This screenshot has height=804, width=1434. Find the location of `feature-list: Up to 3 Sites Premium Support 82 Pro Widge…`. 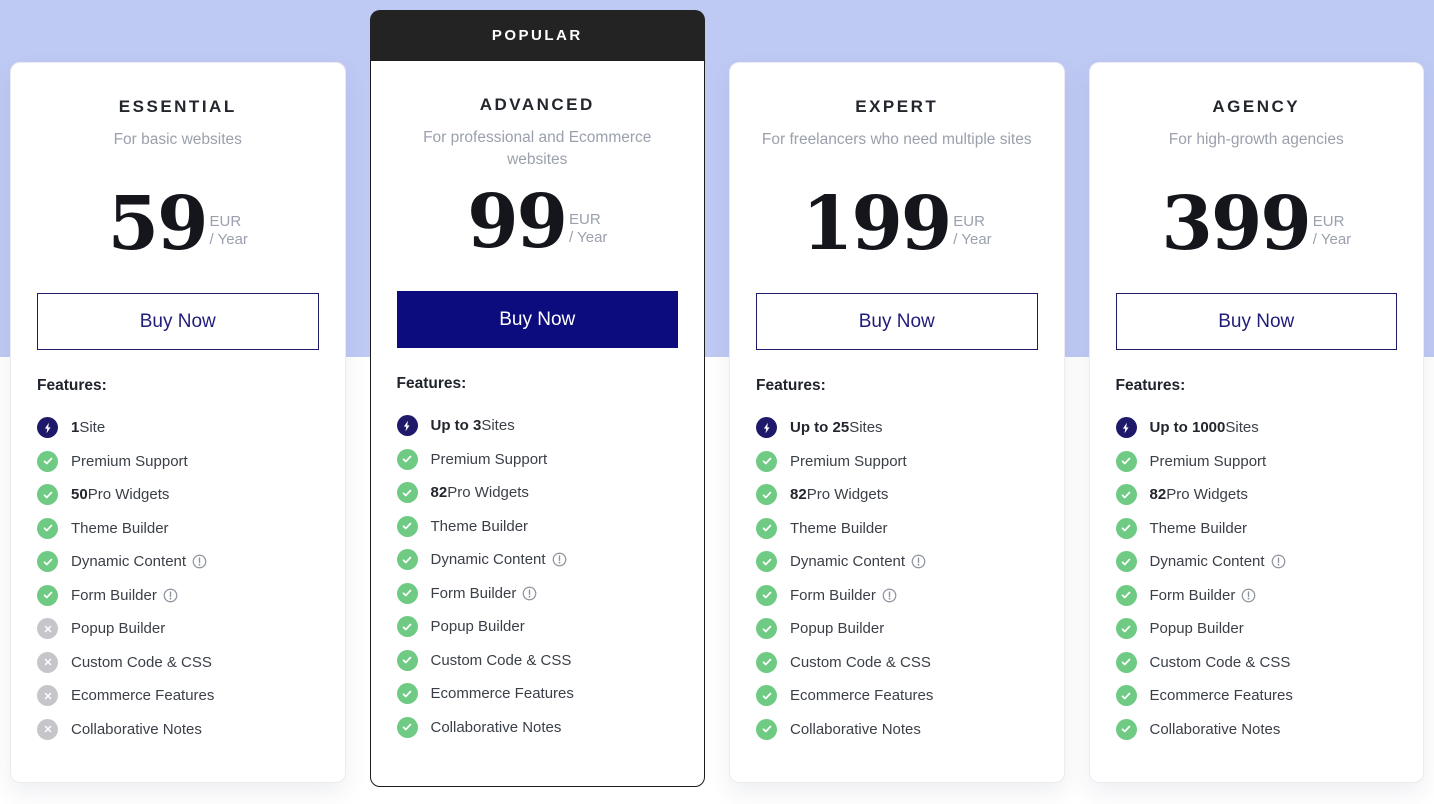

feature-list: Up to 3 Sites Premium Support 82 Pro Widge… is located at coordinates (537, 576).